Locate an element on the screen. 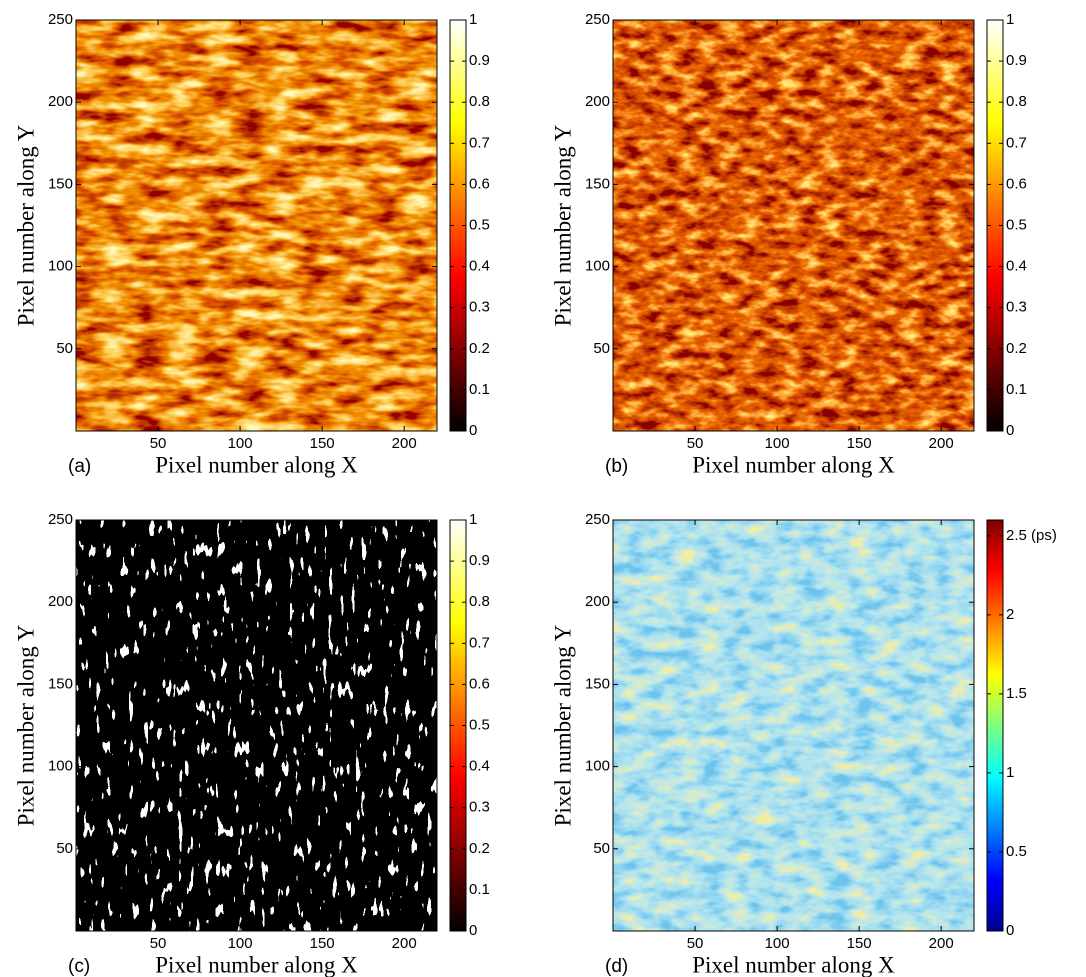 The width and height of the screenshot is (1086, 977). colorbar-tick-label: 2.5 (ps) is located at coordinates (1031, 535).